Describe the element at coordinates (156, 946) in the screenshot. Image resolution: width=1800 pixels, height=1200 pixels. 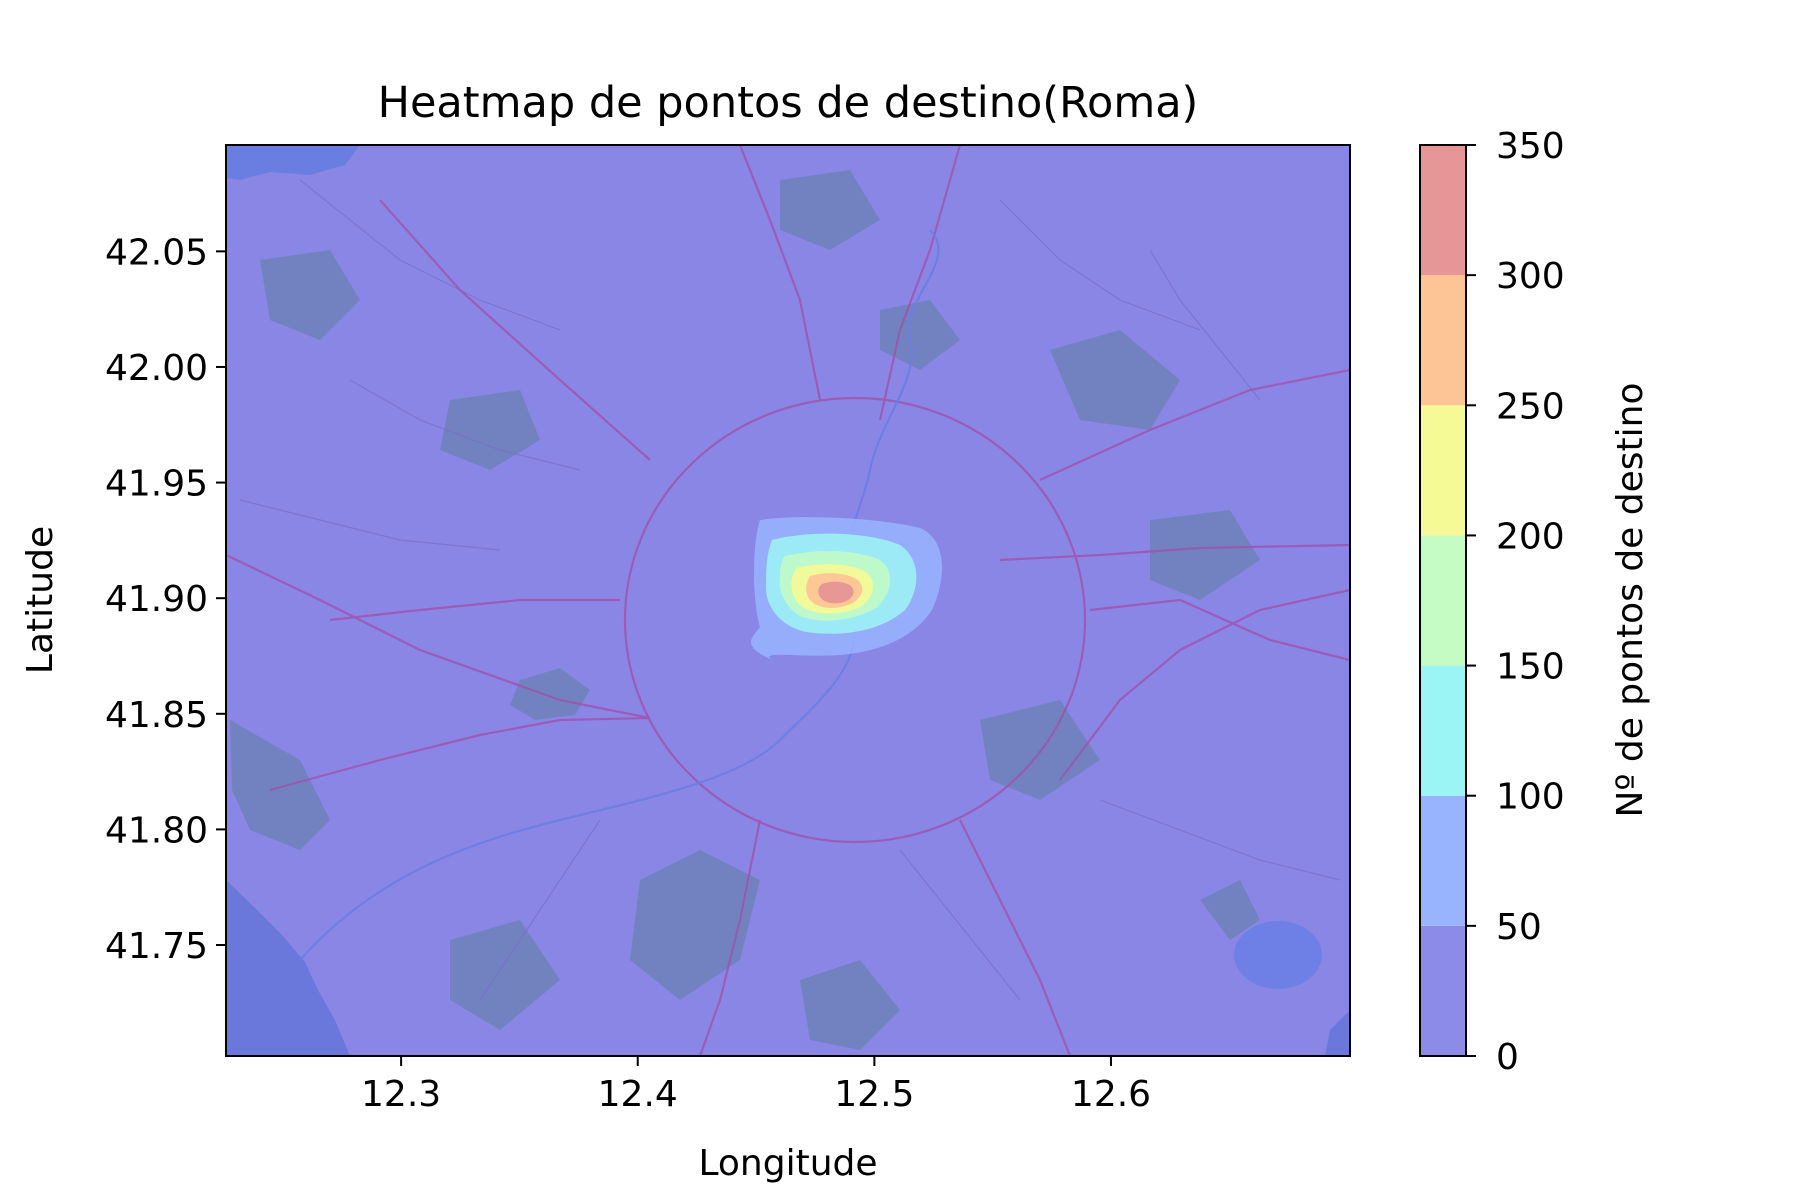
I see `y-tick-label: 41.75` at that location.